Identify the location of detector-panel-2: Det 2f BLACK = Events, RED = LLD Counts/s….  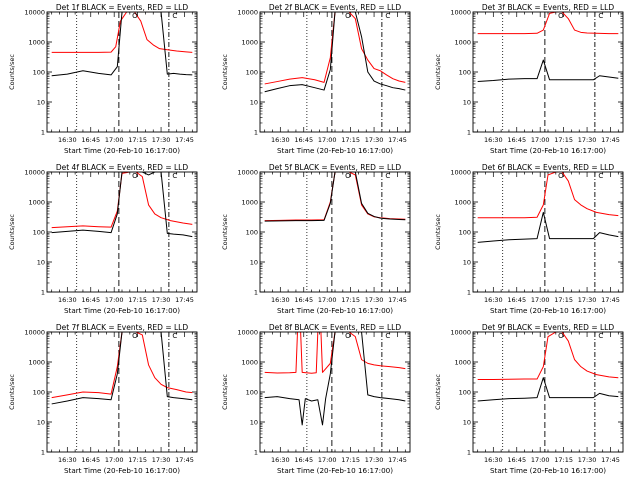
(316, 79).